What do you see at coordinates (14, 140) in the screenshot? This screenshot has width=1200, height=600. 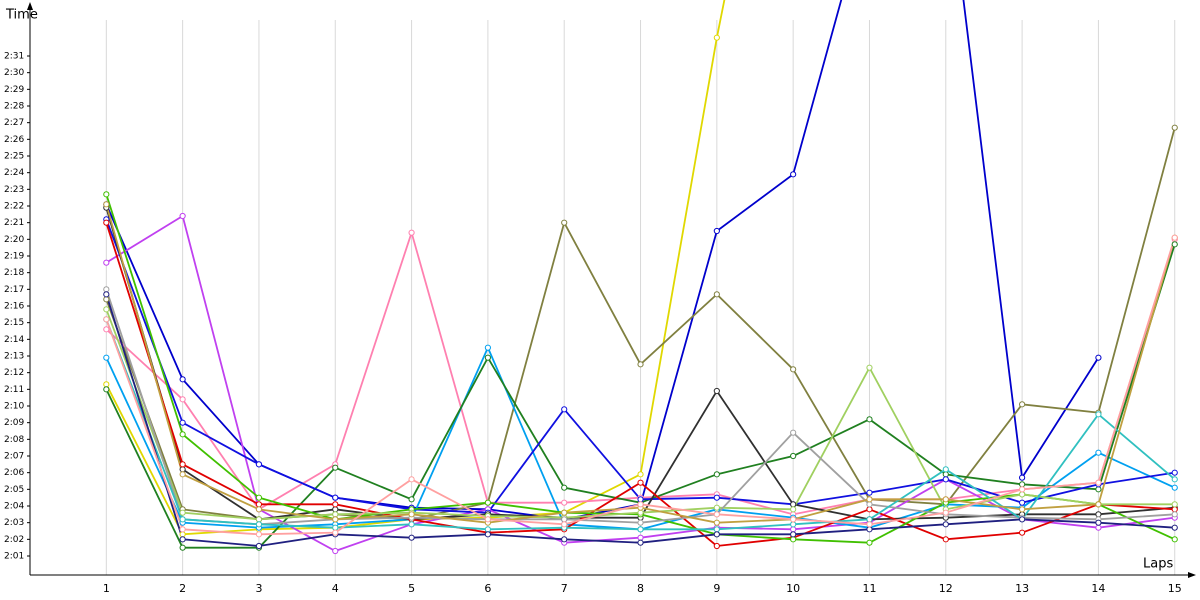 I see `y-tick-label: 2:26` at bounding box center [14, 140].